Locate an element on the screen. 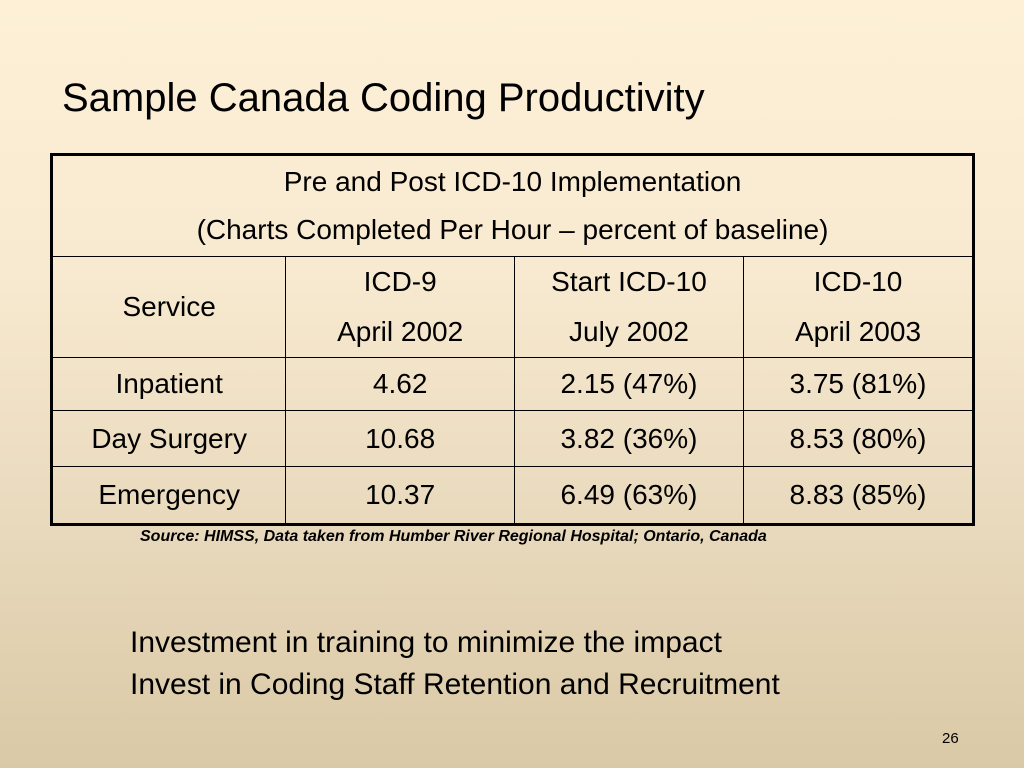 This screenshot has width=1024, height=768. cell-service: Inpatient is located at coordinates (168, 384).